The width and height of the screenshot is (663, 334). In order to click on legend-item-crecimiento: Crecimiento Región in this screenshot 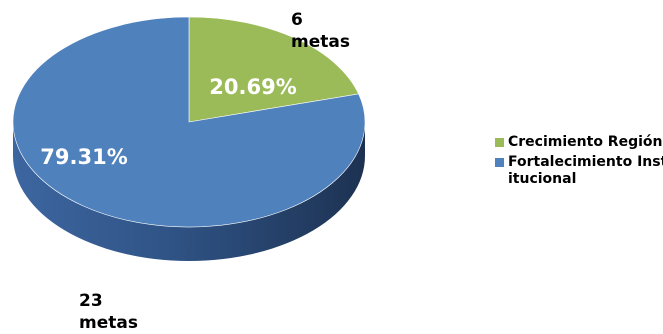, I will do `click(579, 142)`.